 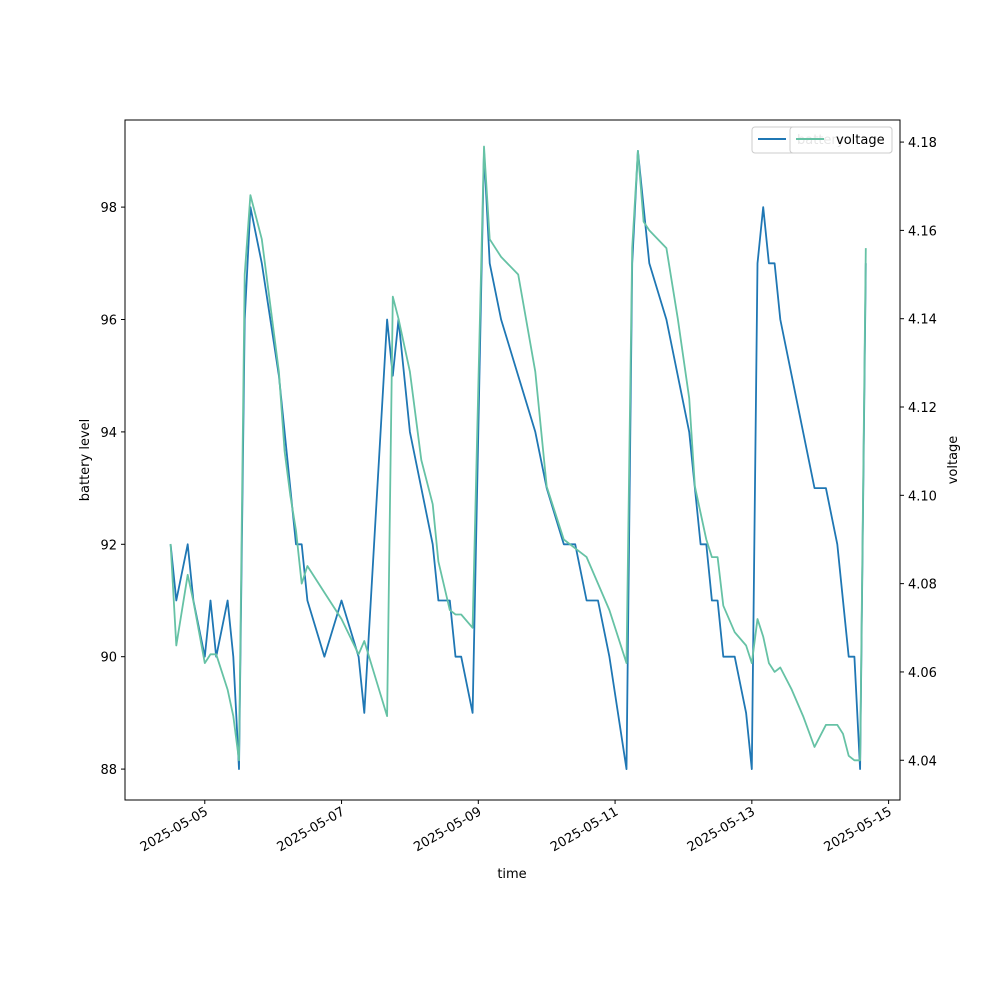 I want to click on legend-voltage-box, so click(x=841, y=140).